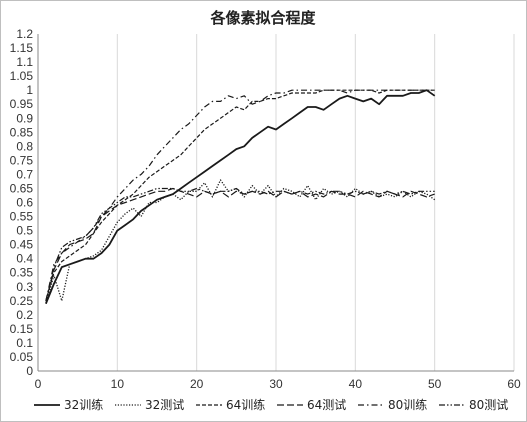  Describe the element at coordinates (514, 384) in the screenshot. I see `x-tick-label: 60` at that location.